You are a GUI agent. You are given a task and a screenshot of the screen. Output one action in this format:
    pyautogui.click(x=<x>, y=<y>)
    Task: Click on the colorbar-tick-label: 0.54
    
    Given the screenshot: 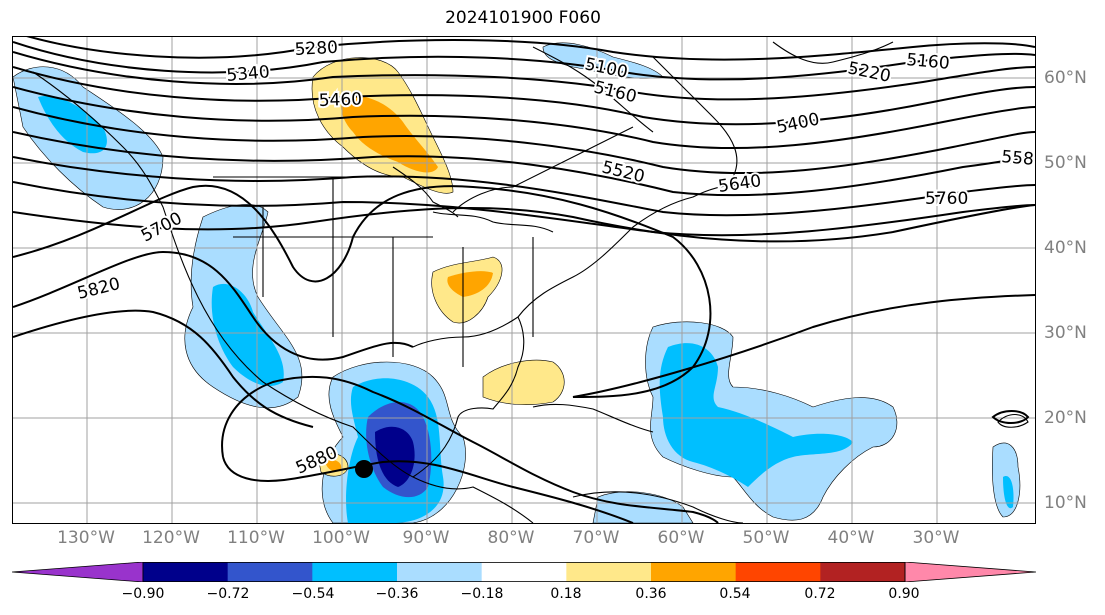 What is the action you would take?
    pyautogui.click(x=735, y=594)
    